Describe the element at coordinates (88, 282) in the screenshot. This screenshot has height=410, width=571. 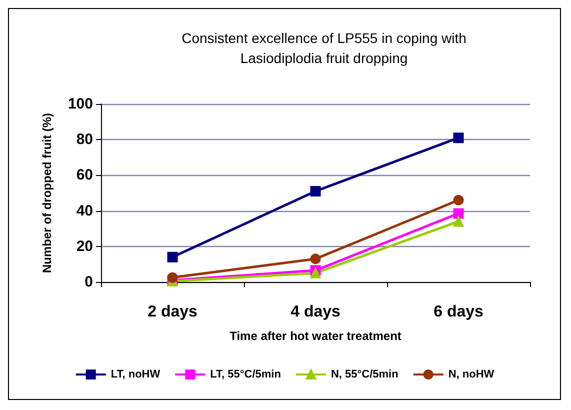
I see `y-tick-label: 0` at that location.